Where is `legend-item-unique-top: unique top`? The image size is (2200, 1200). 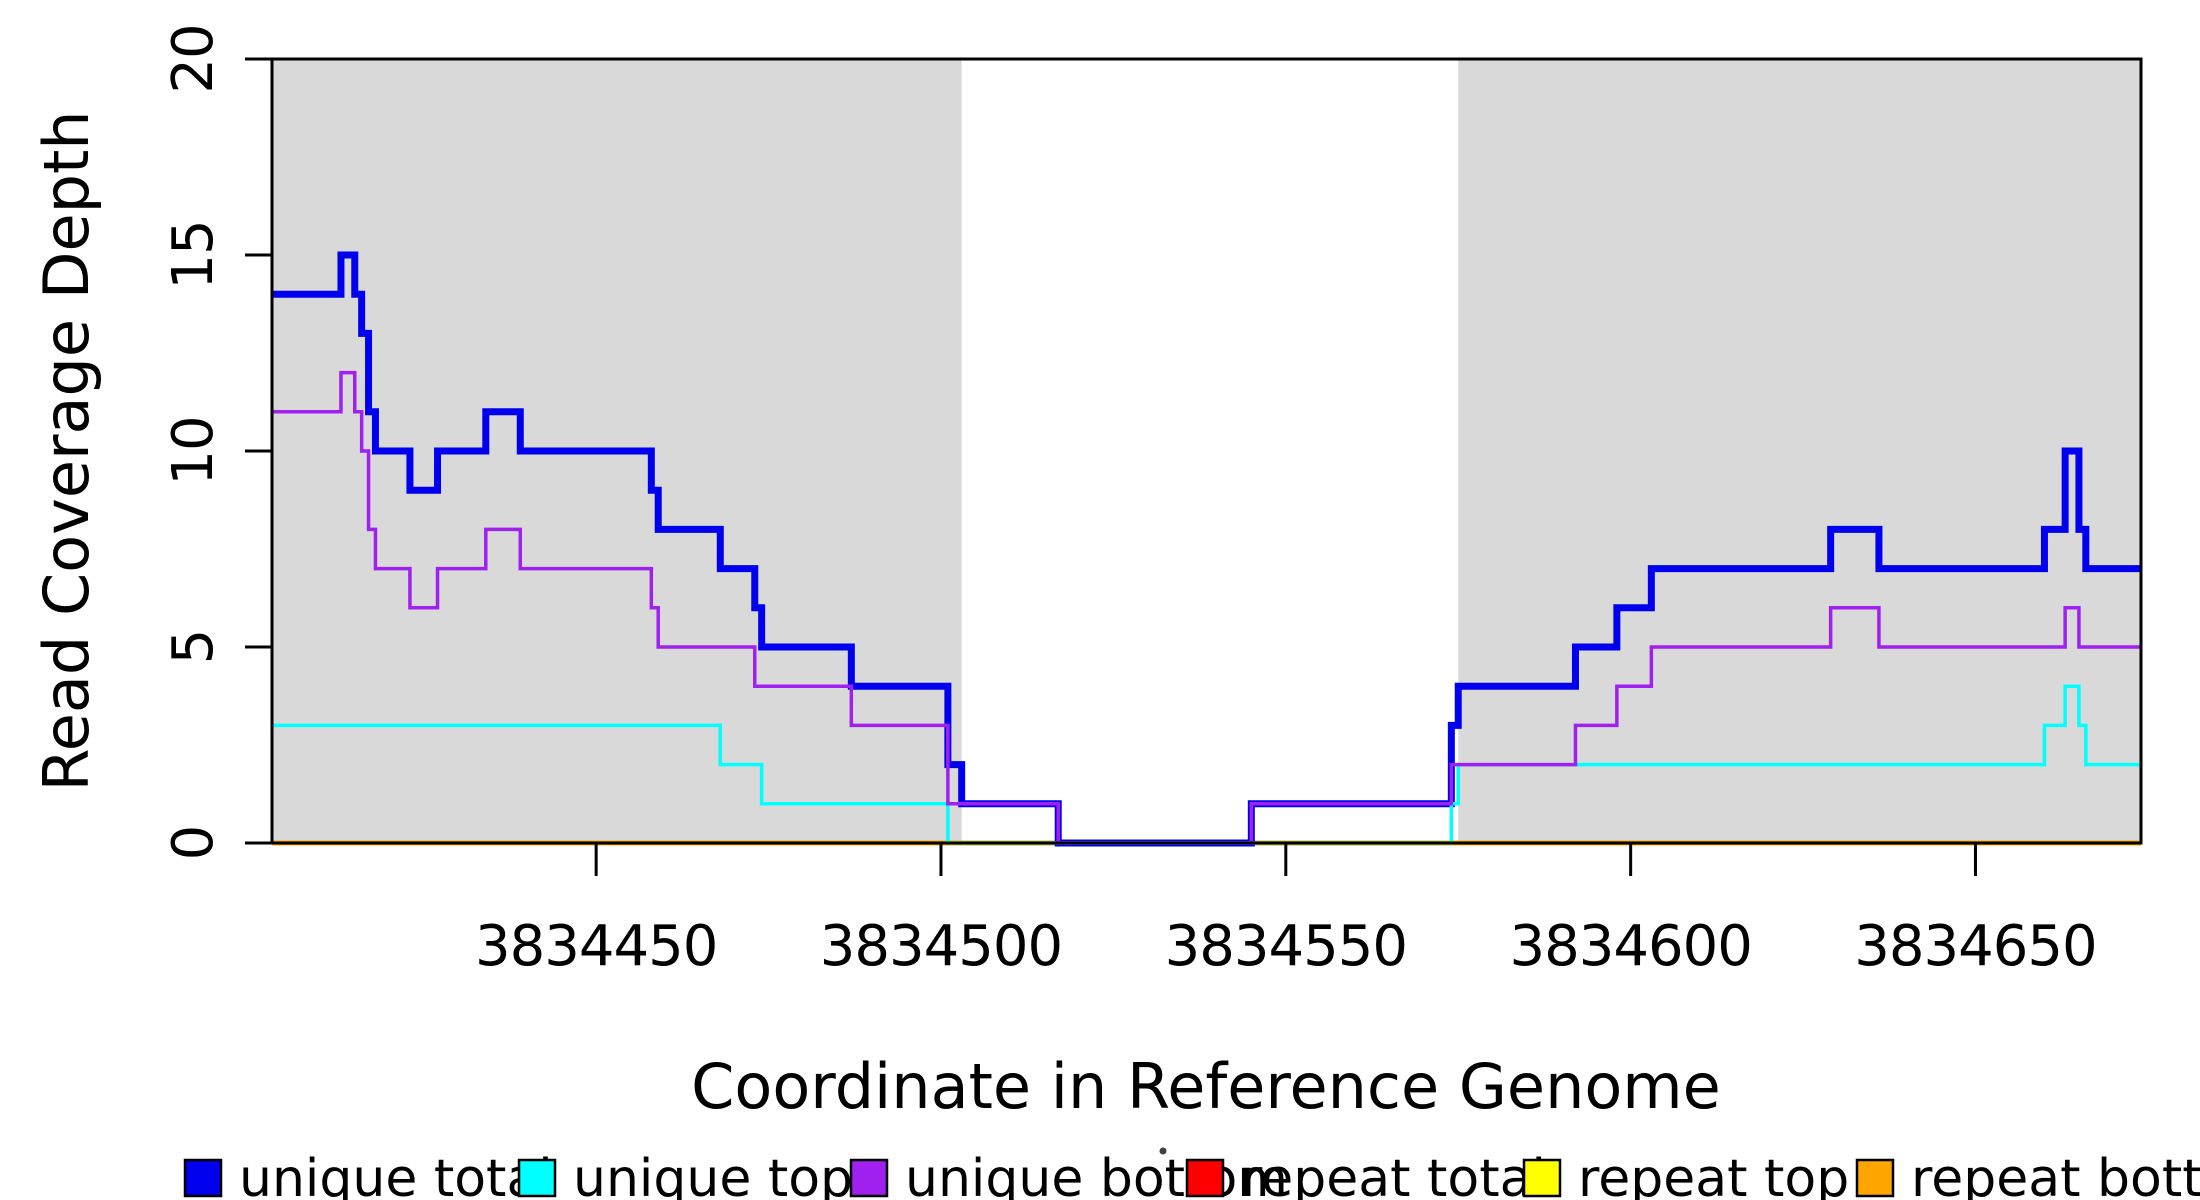 legend-item-unique-top: unique top is located at coordinates (685, 1174).